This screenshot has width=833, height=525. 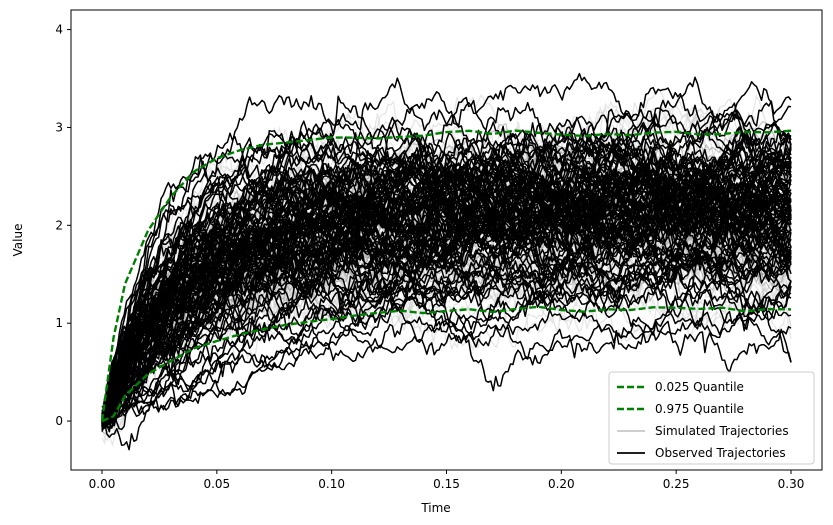 I want to click on x-tick-label: 0.30, so click(x=791, y=484).